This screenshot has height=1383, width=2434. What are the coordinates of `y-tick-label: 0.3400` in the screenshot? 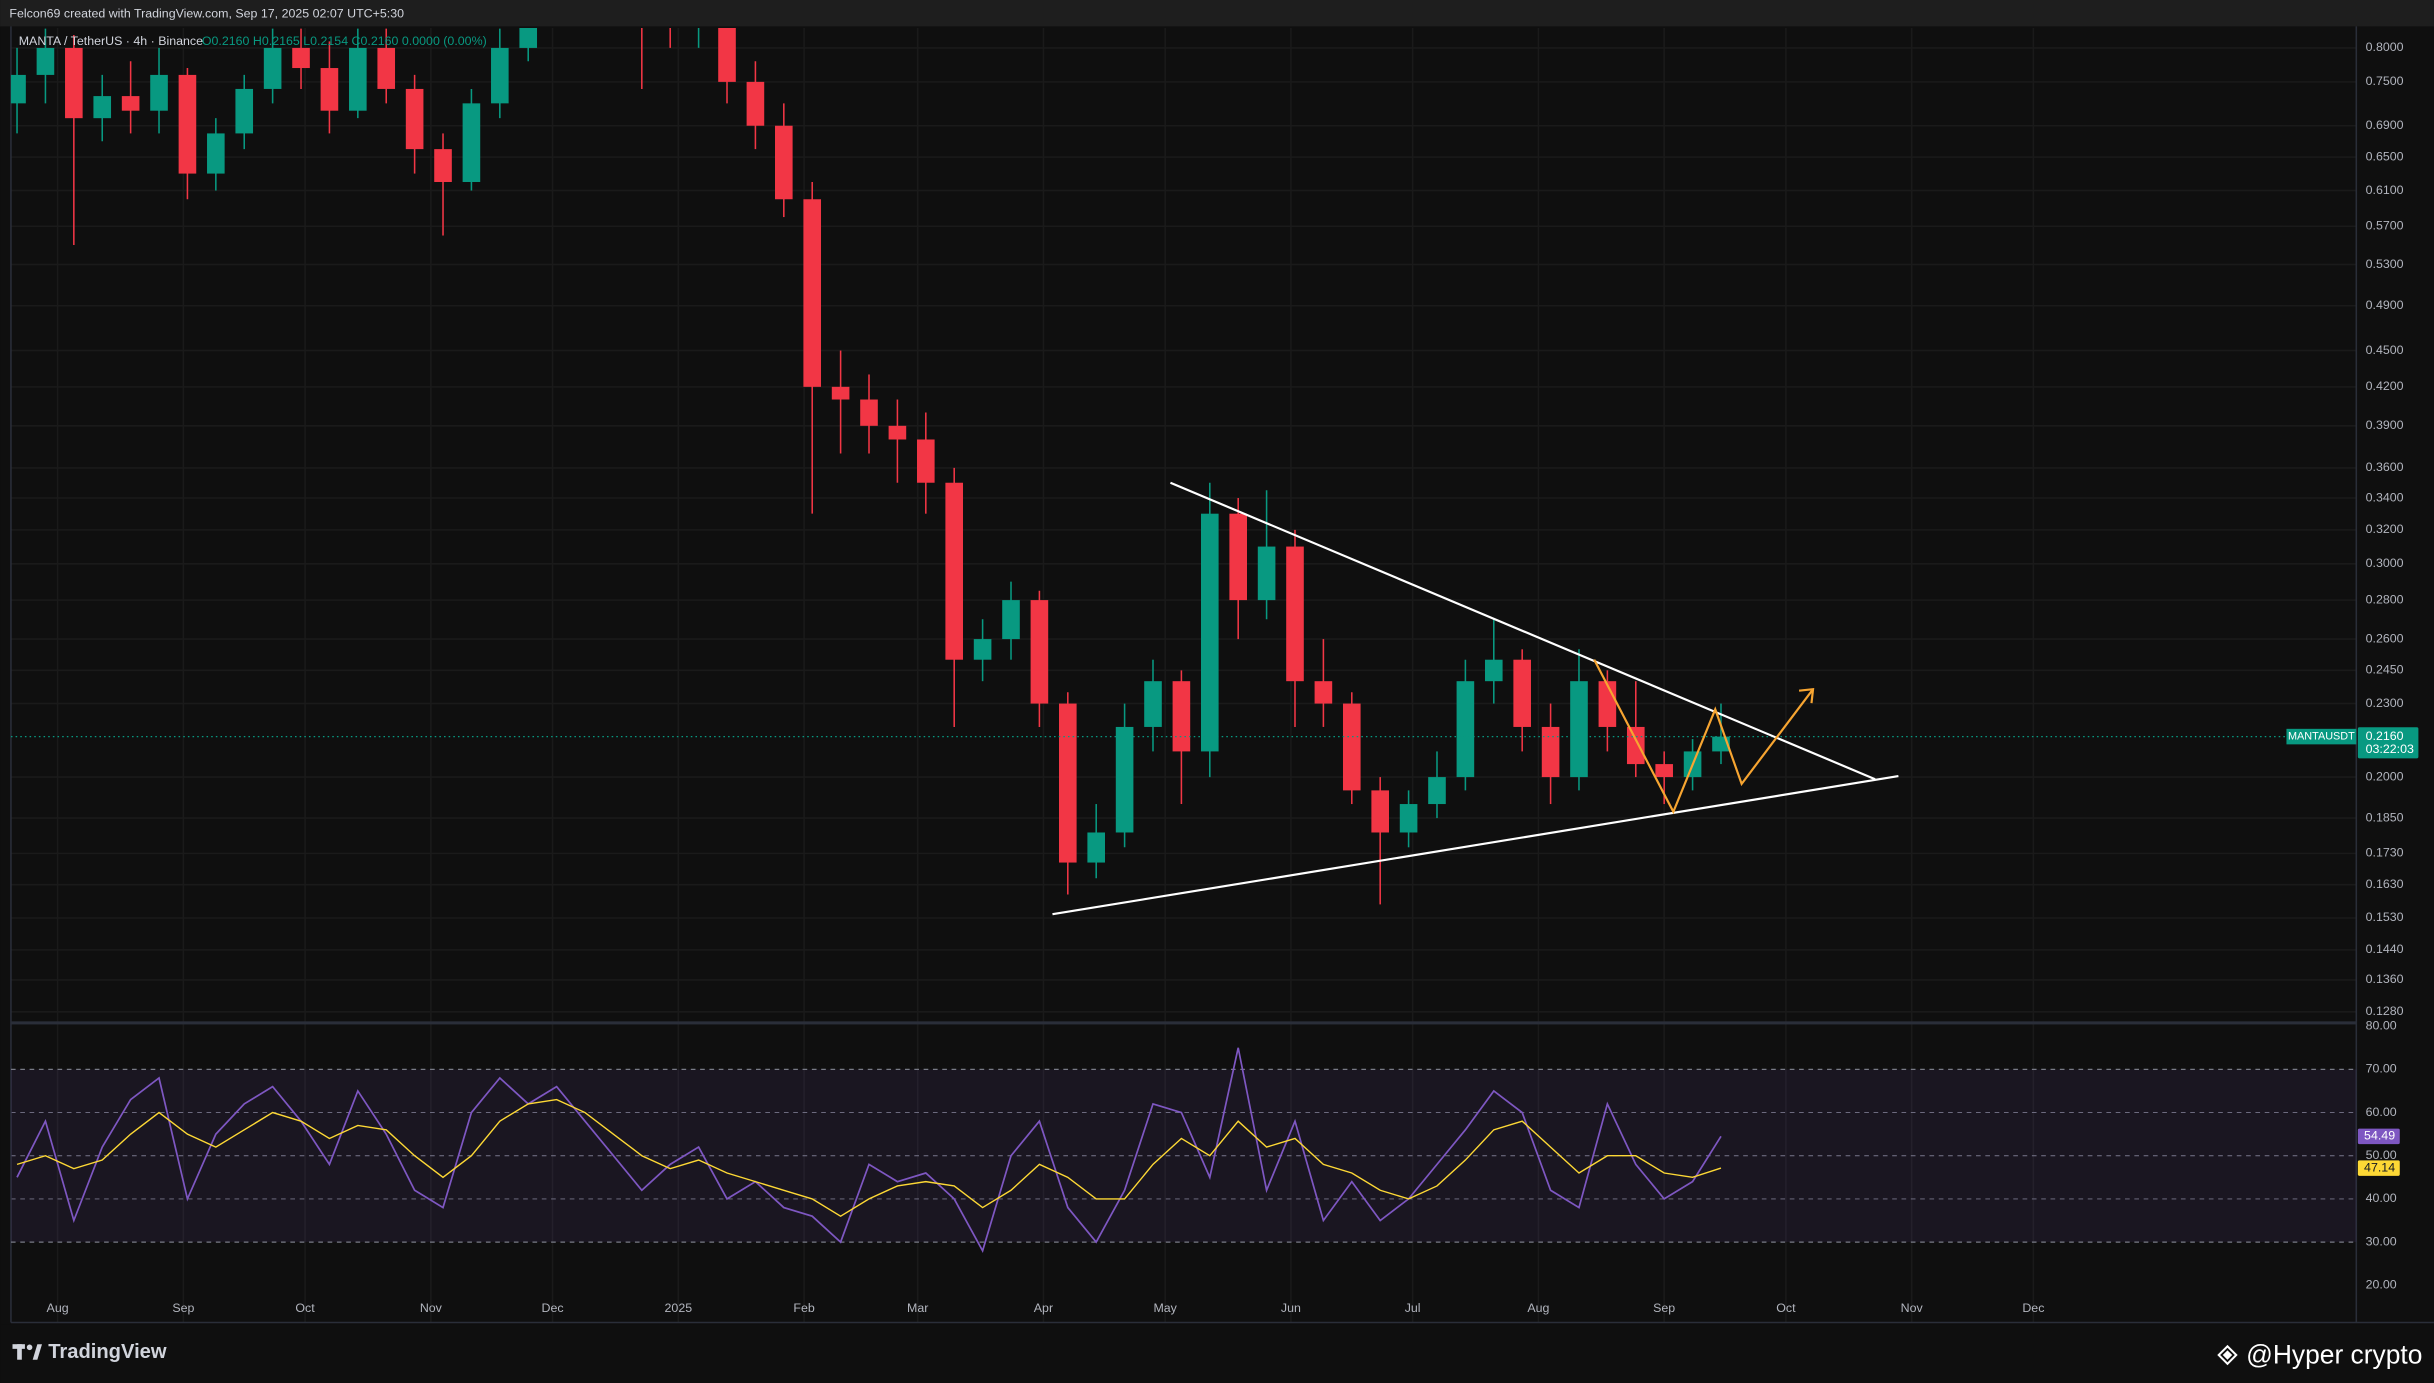 It's located at (2385, 497).